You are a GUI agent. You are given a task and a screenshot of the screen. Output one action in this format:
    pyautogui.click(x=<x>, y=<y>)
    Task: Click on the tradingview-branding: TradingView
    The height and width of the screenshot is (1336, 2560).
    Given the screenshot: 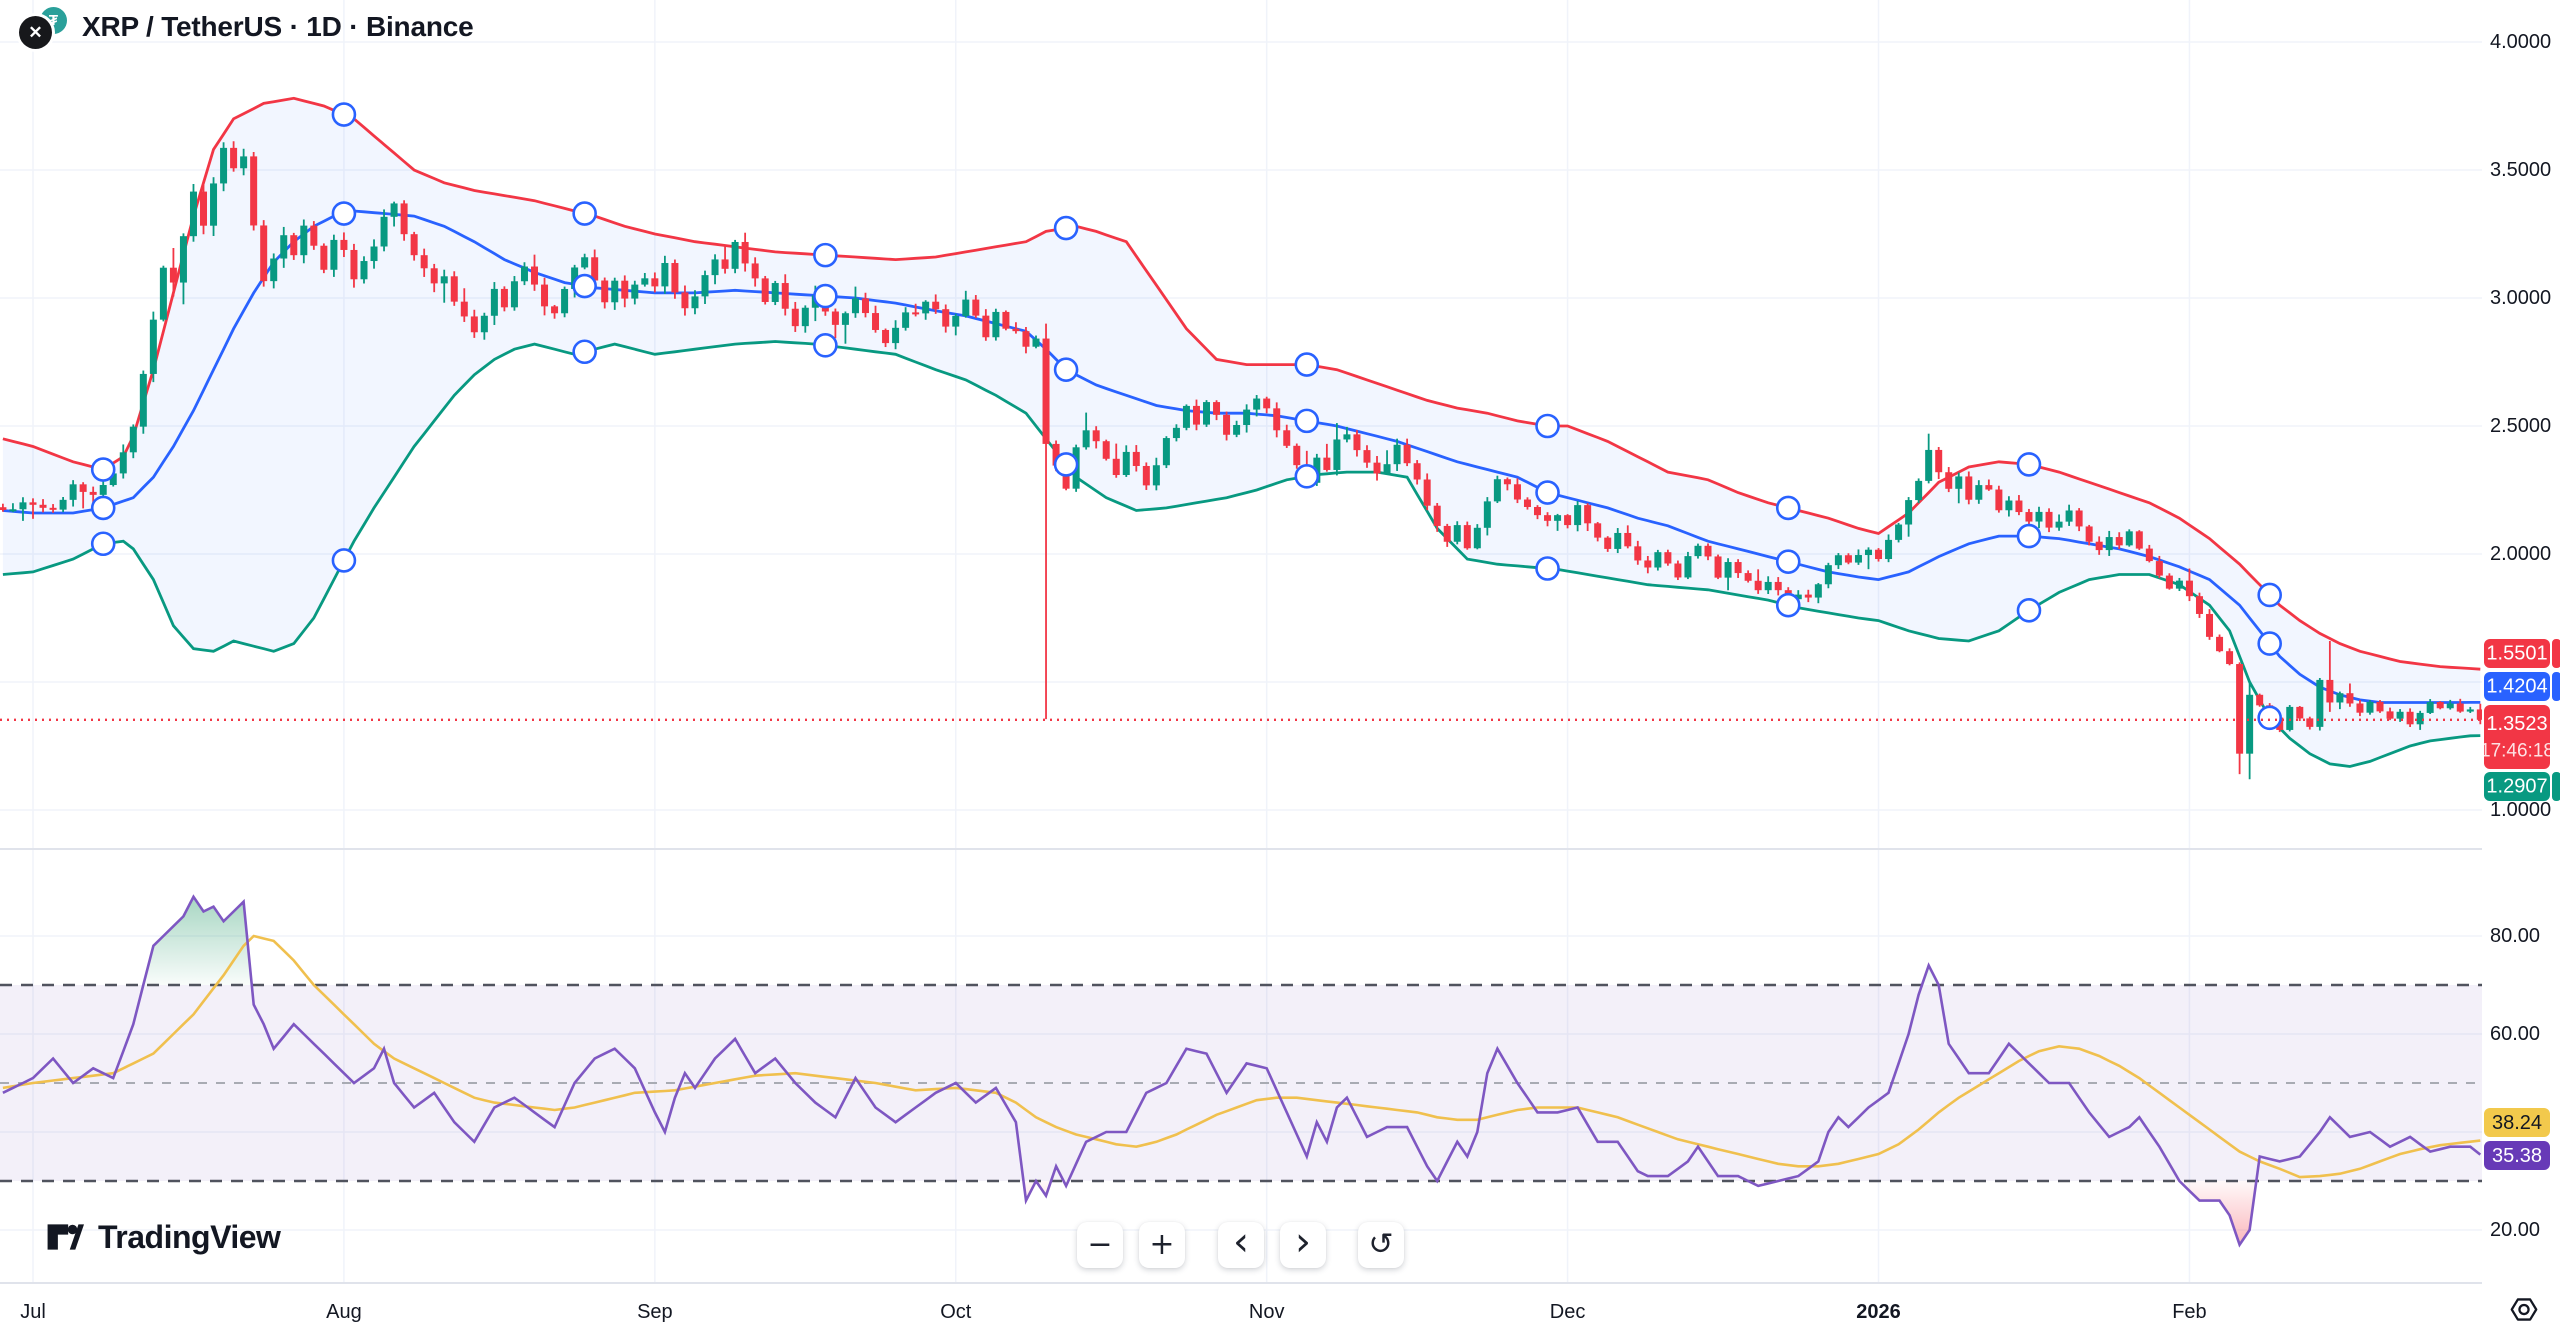 What is the action you would take?
    pyautogui.click(x=163, y=1237)
    